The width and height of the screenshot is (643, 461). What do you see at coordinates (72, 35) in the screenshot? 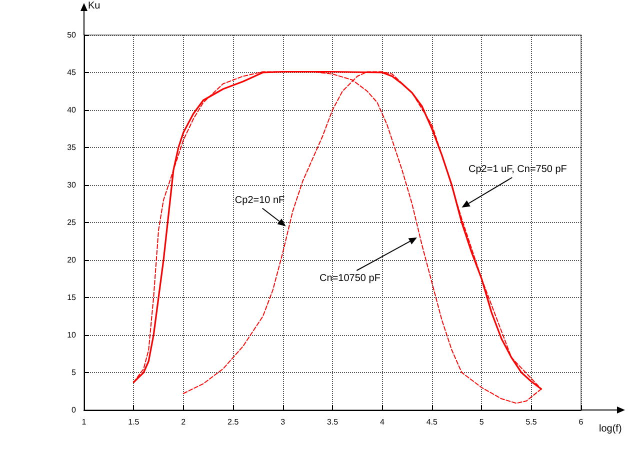
I see `y-tick-label: 50` at bounding box center [72, 35].